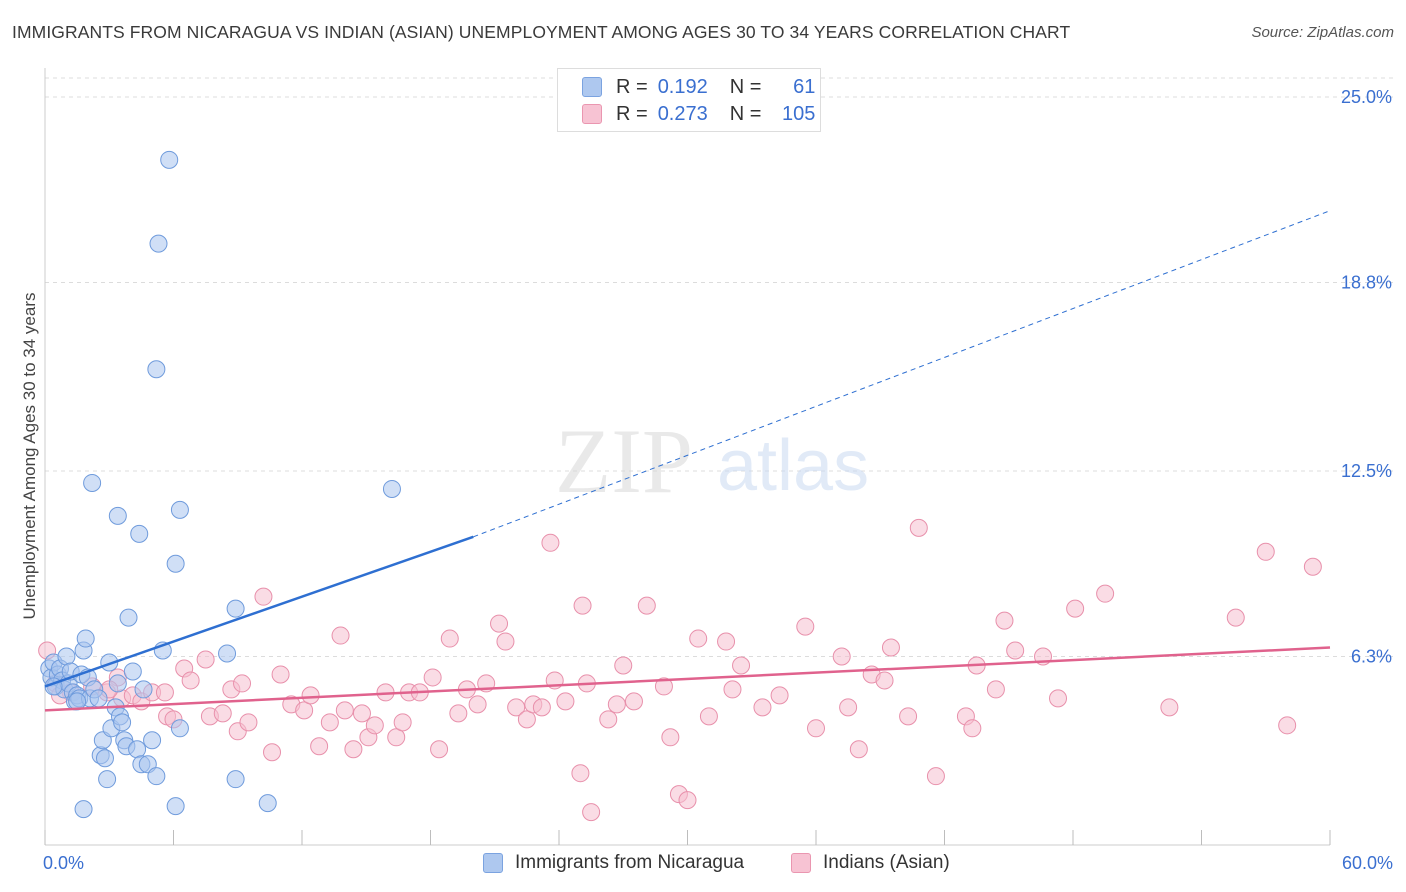 This screenshot has width=1406, height=892. I want to click on y-tick-label: 25.0%, so click(1366, 97).